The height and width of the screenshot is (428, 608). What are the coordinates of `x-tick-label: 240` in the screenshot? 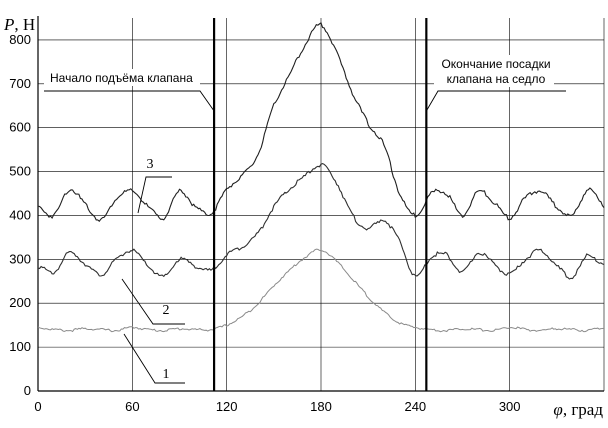 It's located at (415, 406).